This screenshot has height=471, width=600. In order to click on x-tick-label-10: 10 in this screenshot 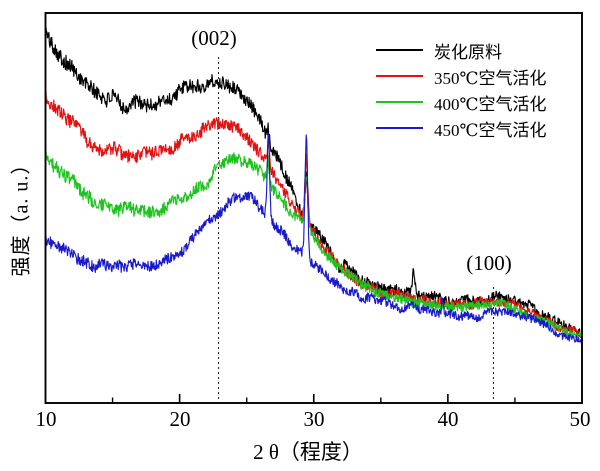, I will do `click(46, 419)`.